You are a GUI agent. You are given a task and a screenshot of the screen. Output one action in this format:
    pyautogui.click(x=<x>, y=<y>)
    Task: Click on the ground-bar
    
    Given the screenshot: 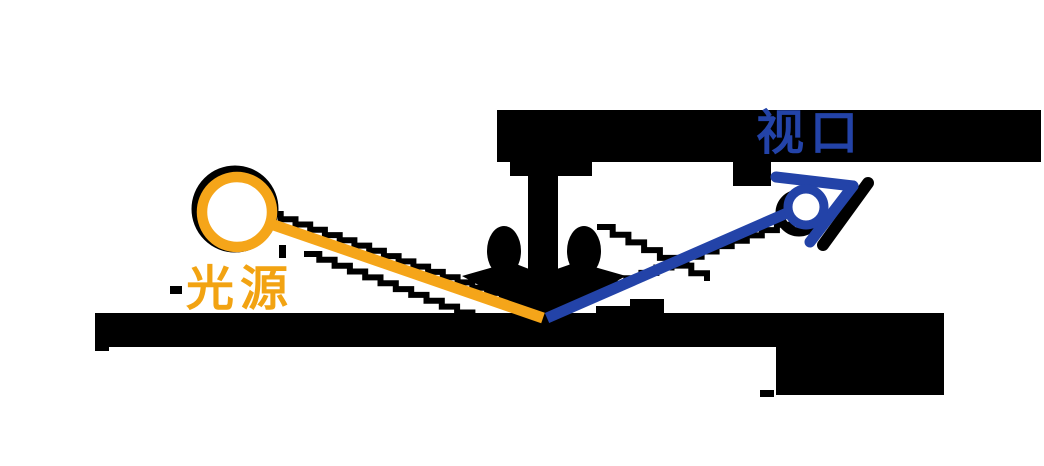 What is the action you would take?
    pyautogui.click(x=519, y=330)
    